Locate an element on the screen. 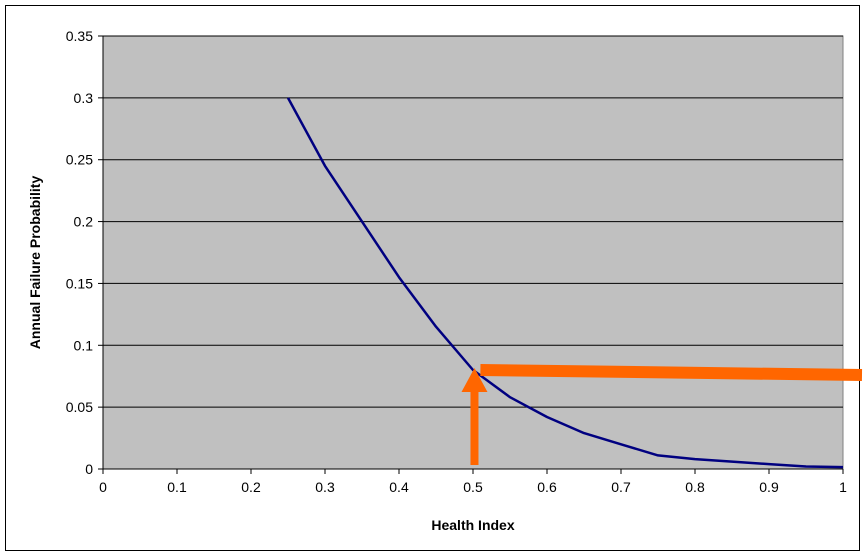  x-tick-label: 0.3 is located at coordinates (325, 487).